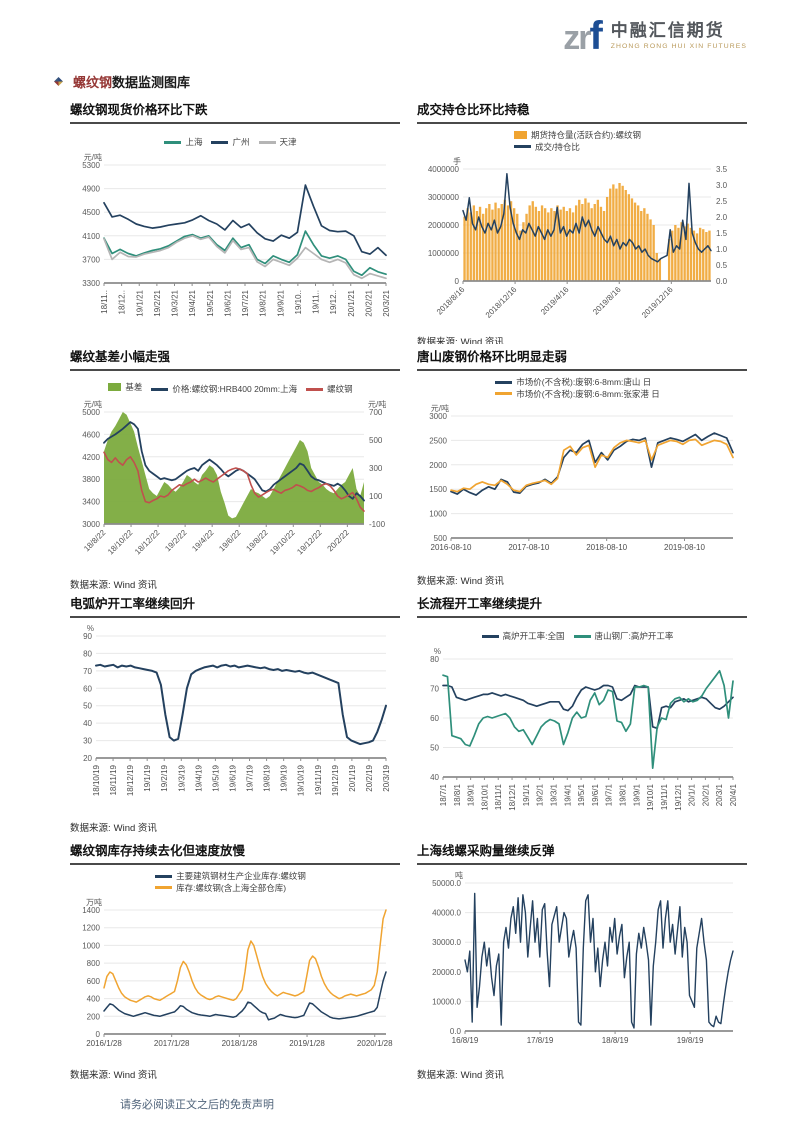 This screenshot has width=793, height=1122. I want to click on svg-text: 19/6/21, so click(227, 302).